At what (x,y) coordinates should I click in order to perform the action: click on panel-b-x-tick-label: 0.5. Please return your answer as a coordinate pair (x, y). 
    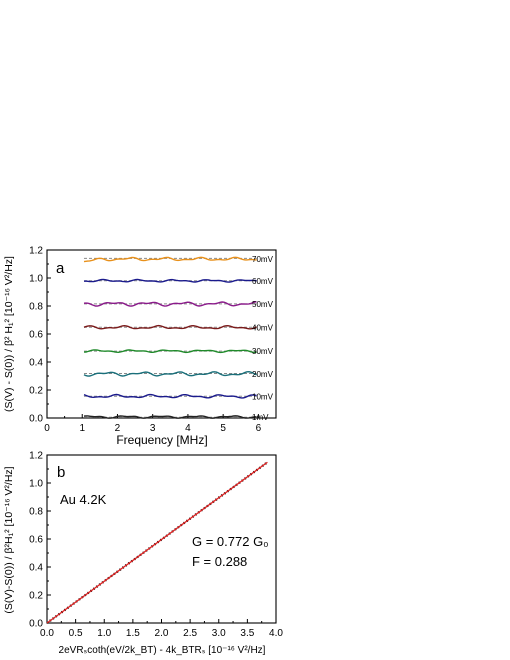
    Looking at the image, I should click on (76, 633).